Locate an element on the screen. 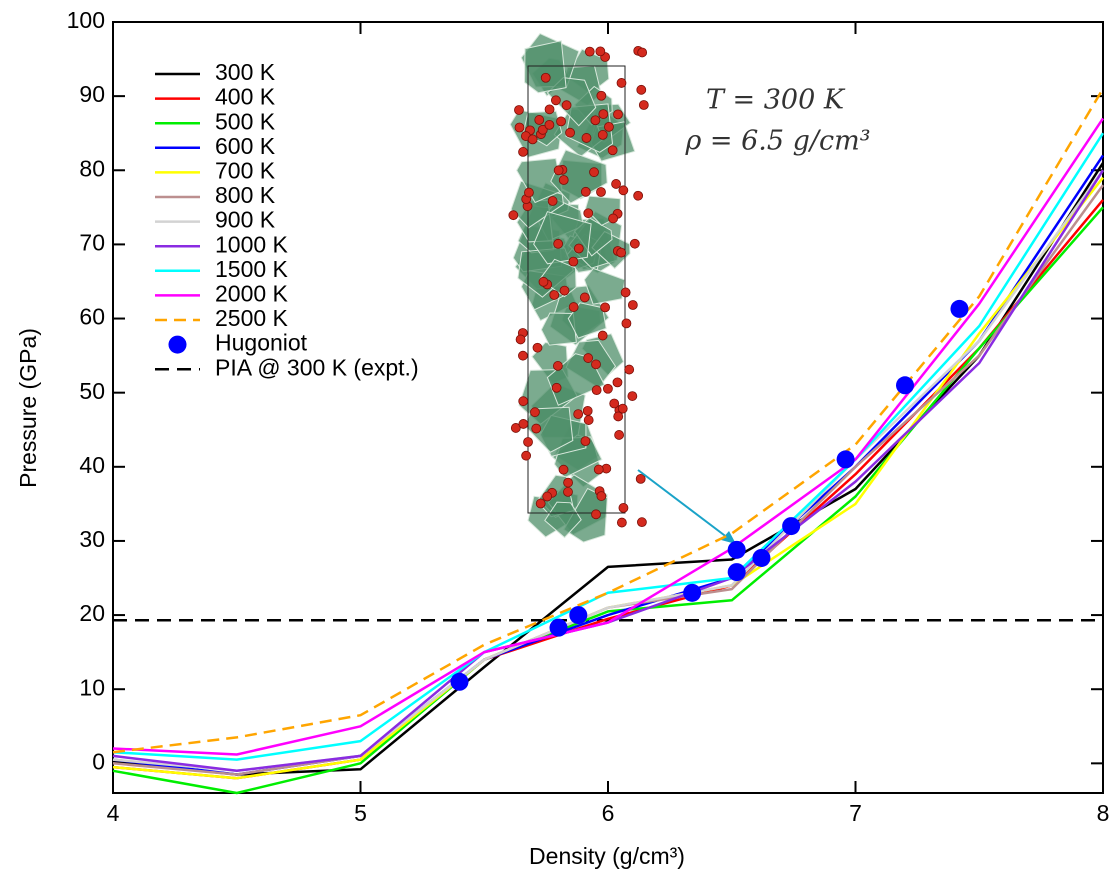  legend-label: 1000 K is located at coordinates (252, 244).